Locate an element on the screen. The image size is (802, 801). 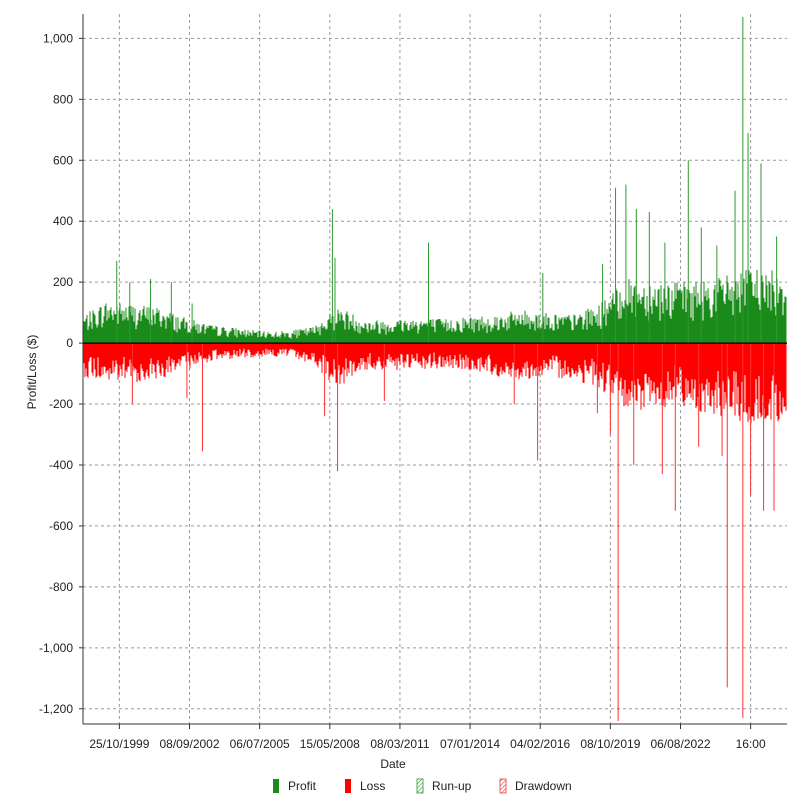
legend-label: Drawdown is located at coordinates (543, 786).